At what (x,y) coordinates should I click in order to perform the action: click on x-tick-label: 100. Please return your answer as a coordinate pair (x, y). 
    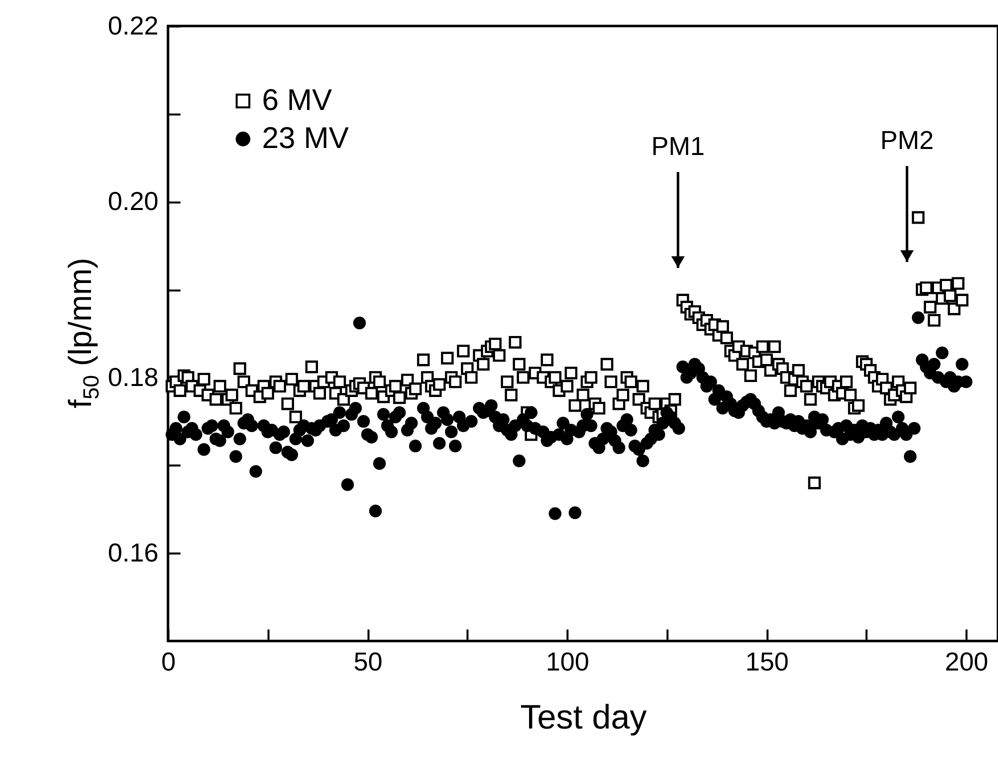
    Looking at the image, I should click on (568, 661).